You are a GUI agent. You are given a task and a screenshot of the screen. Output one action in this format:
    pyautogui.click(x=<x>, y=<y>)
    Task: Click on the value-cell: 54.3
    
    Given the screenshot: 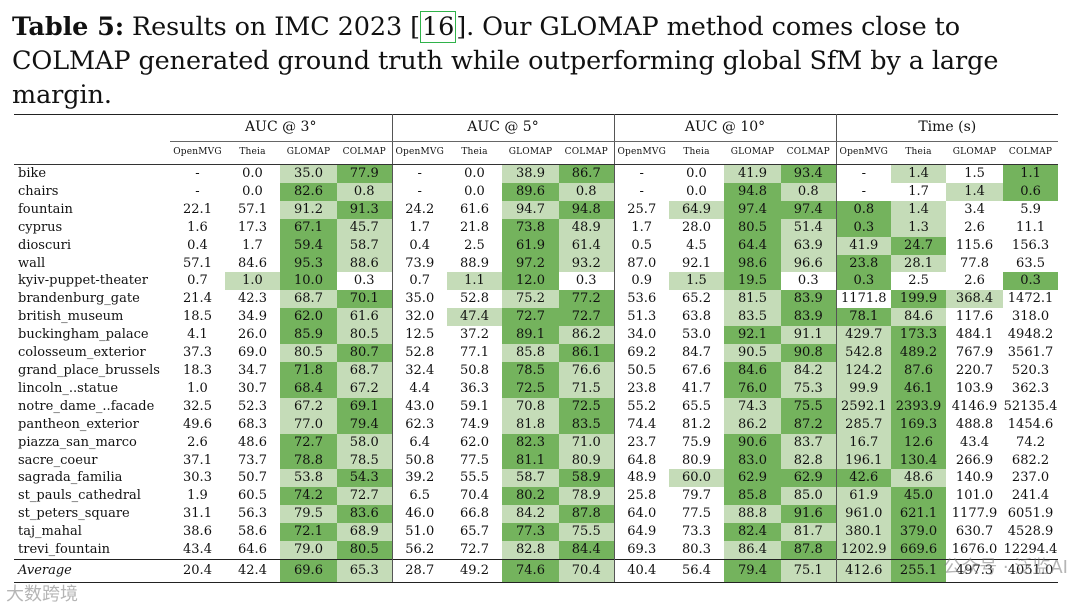 What is the action you would take?
    pyautogui.click(x=365, y=478)
    